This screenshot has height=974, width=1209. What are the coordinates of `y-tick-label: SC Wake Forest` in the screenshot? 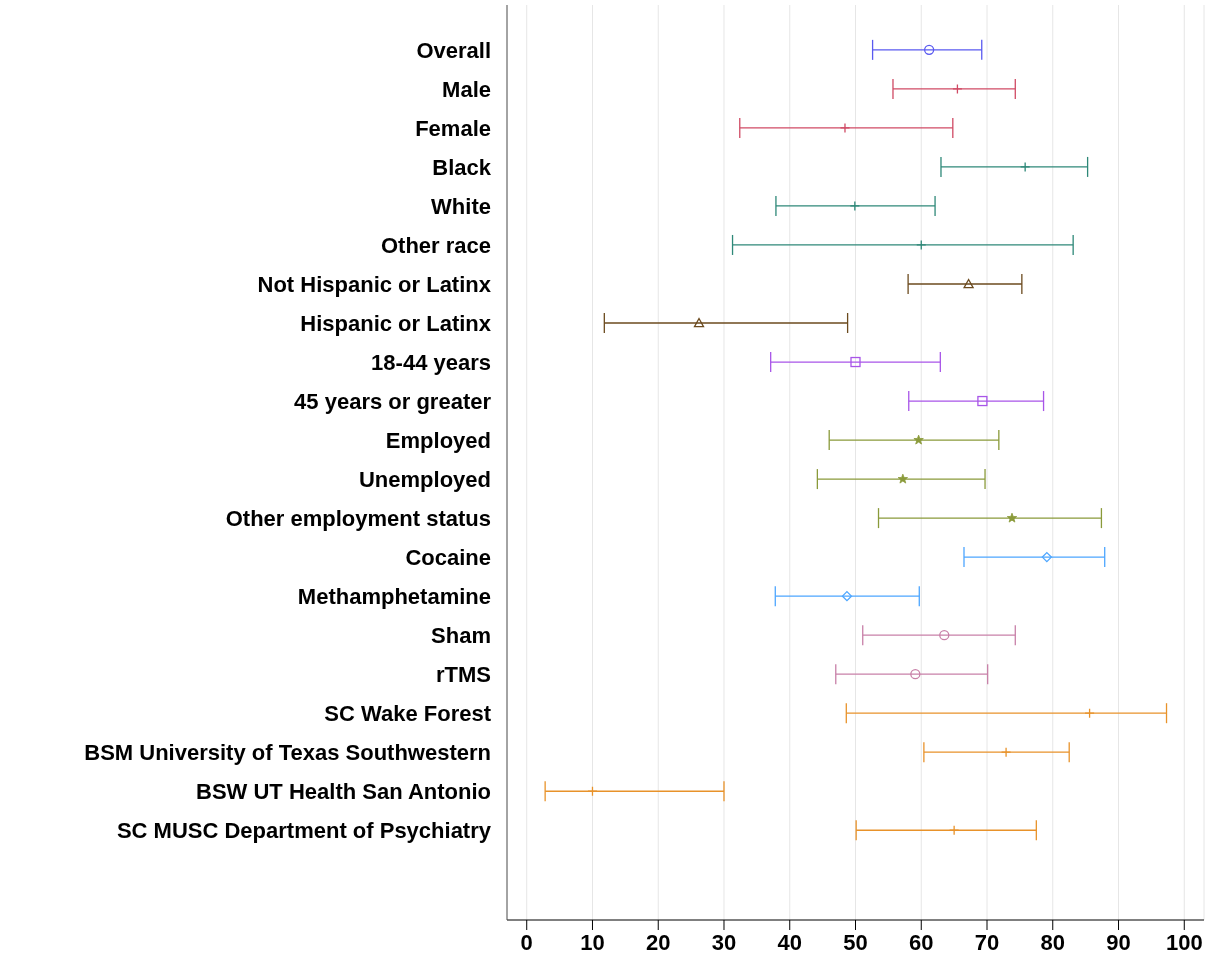 It's located at (408, 714).